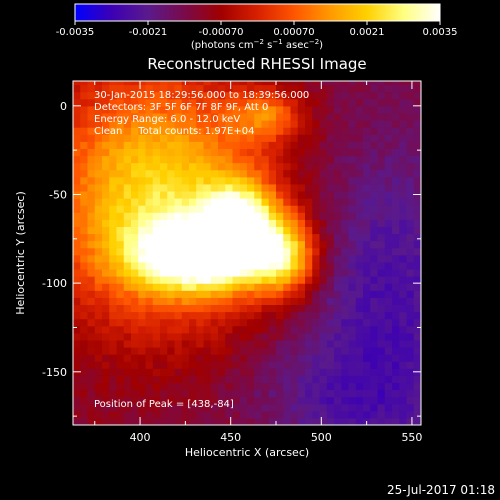  What do you see at coordinates (257, 12) in the screenshot?
I see `colorbar` at bounding box center [257, 12].